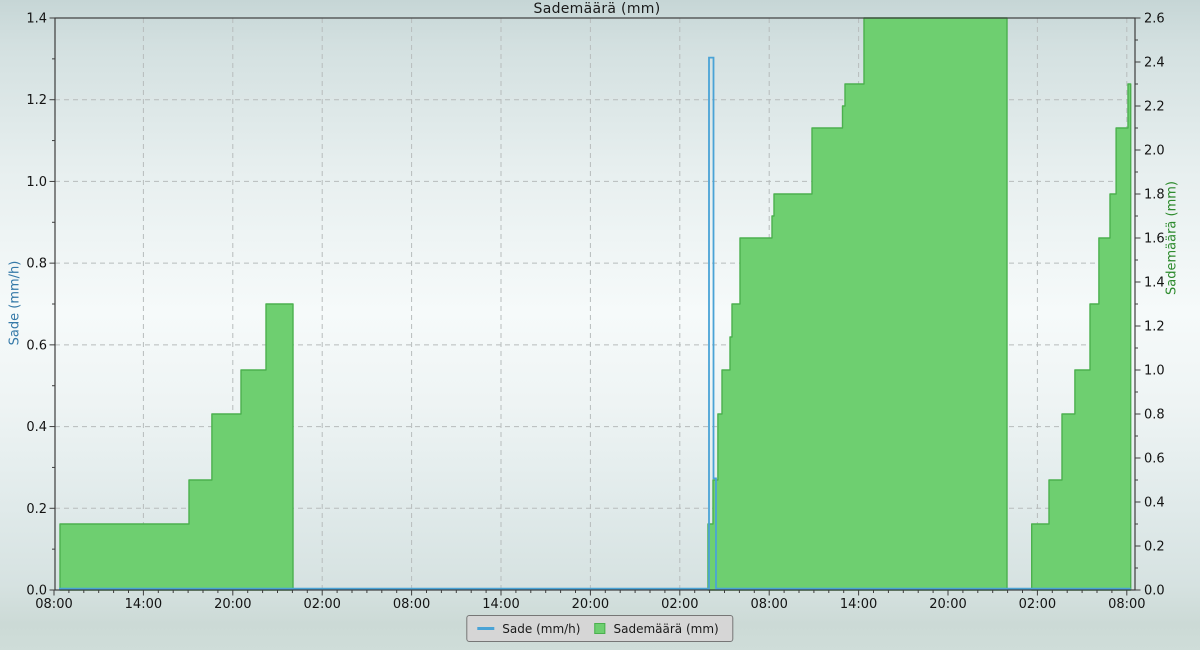 Image resolution: width=1200 pixels, height=650 pixels. I want to click on legend-item-rain-accumulation: Sademäärä (mm), so click(656, 628).